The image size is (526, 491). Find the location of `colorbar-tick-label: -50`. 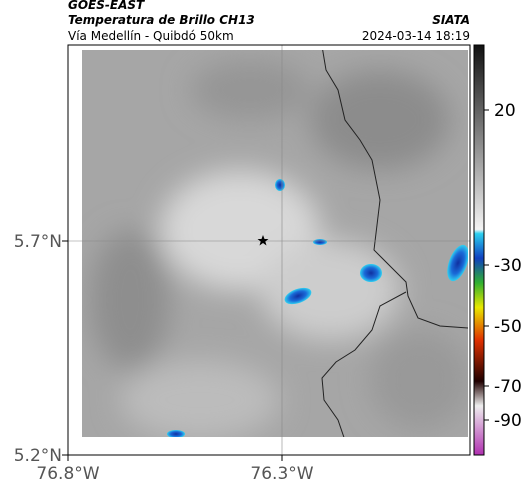

colorbar-tick-label: -50 is located at coordinates (508, 327).